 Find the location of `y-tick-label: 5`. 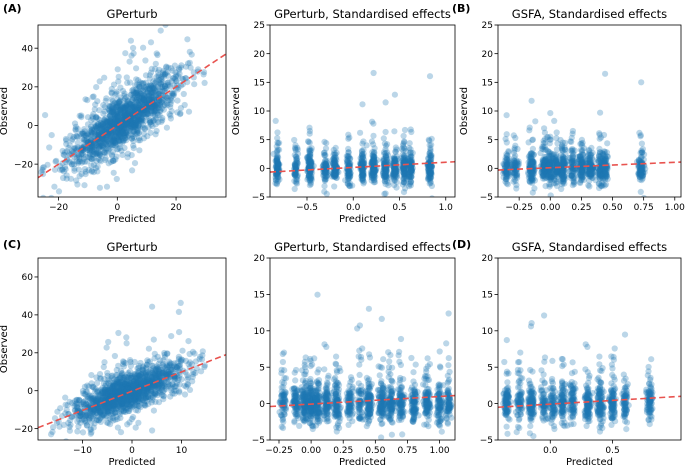

y-tick-label: 5 is located at coordinates (262, 141).